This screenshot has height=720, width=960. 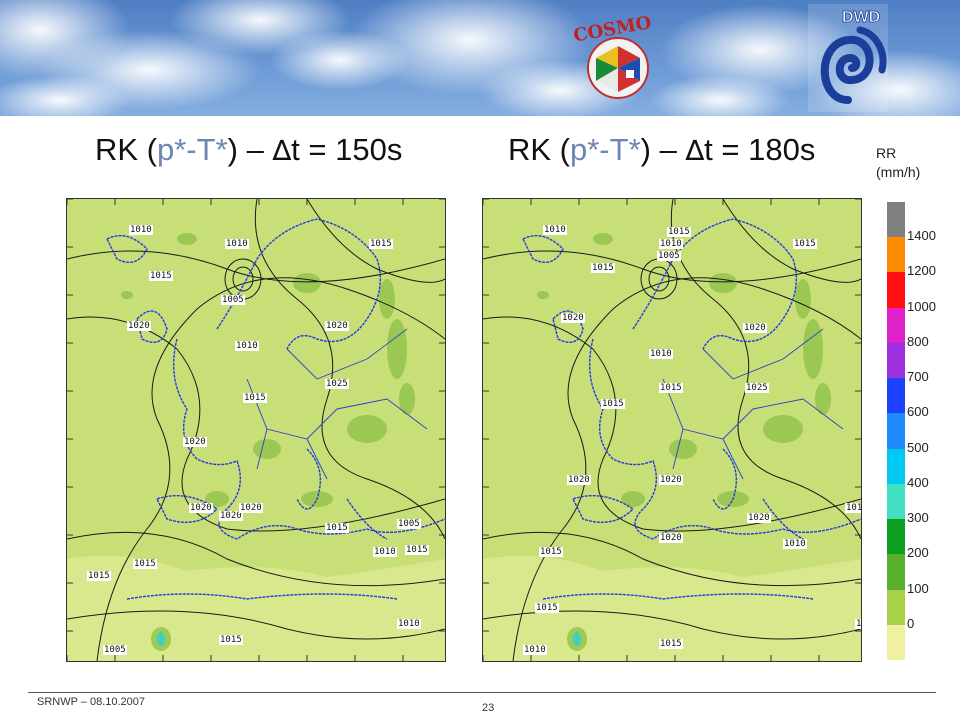 What do you see at coordinates (249, 149) in the screenshot?
I see `title-dt-150: RK (p*-T*) – ∆t = 150s` at bounding box center [249, 149].